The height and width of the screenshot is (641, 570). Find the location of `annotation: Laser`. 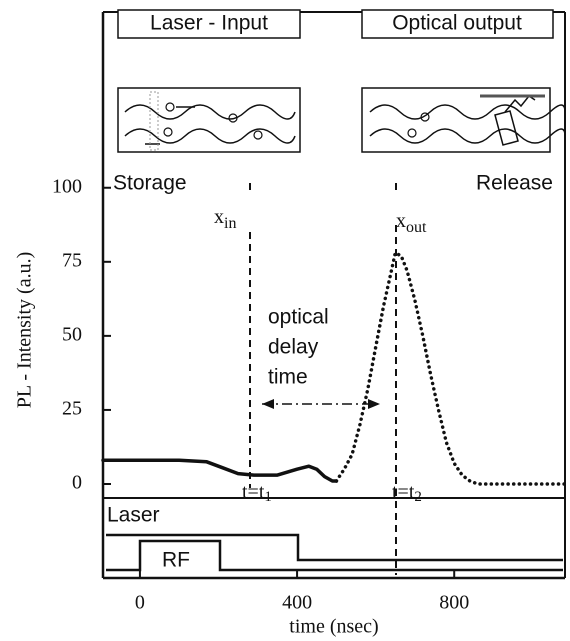

annotation: Laser is located at coordinates (133, 515).